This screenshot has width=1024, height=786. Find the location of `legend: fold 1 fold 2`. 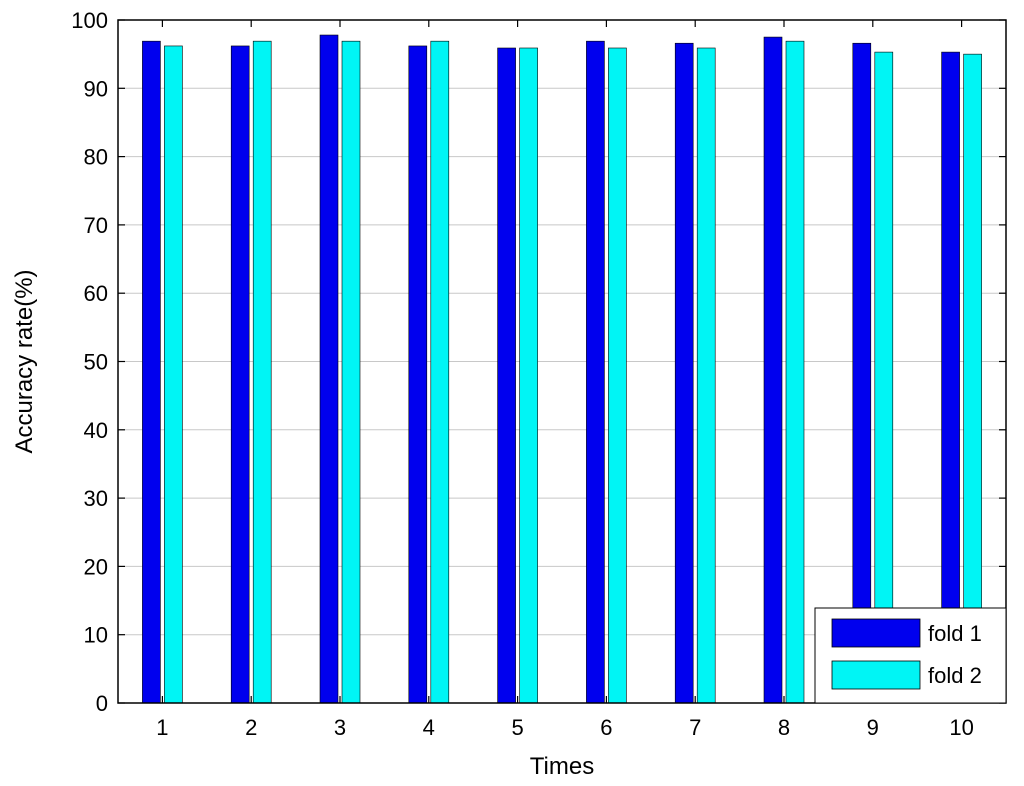

legend: fold 1 fold 2 is located at coordinates (910, 655).